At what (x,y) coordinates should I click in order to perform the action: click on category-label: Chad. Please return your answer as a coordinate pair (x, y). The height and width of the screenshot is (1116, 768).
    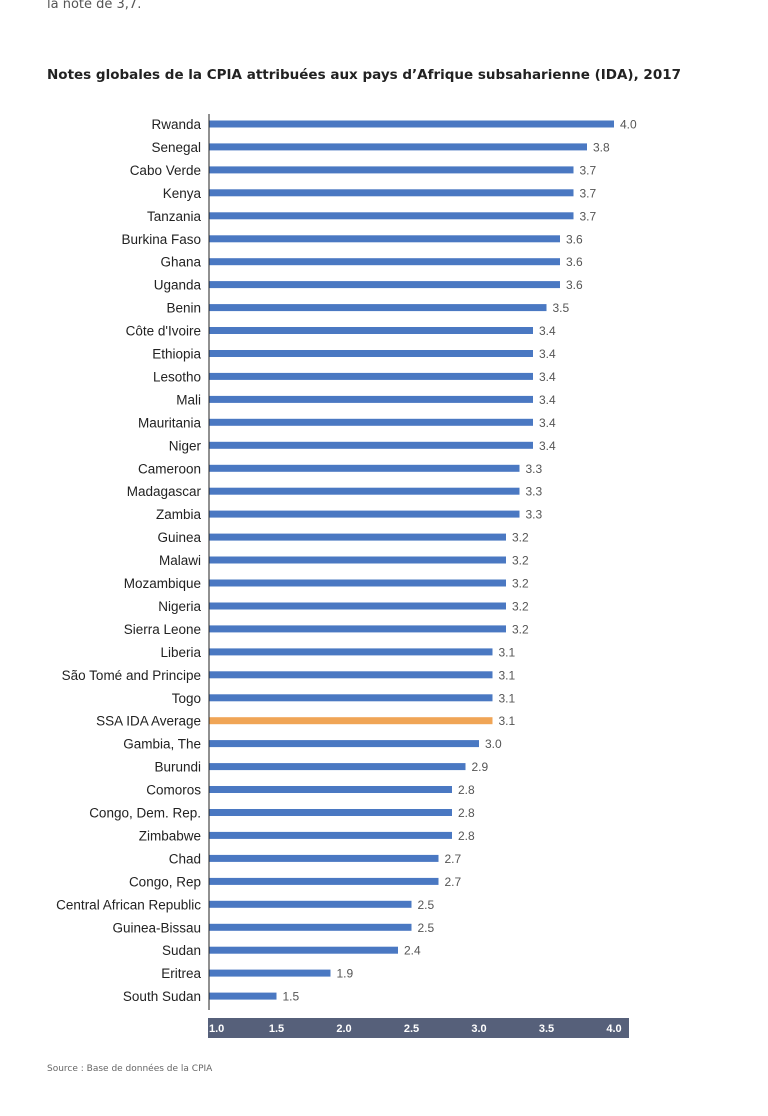
    Looking at the image, I should click on (185, 858).